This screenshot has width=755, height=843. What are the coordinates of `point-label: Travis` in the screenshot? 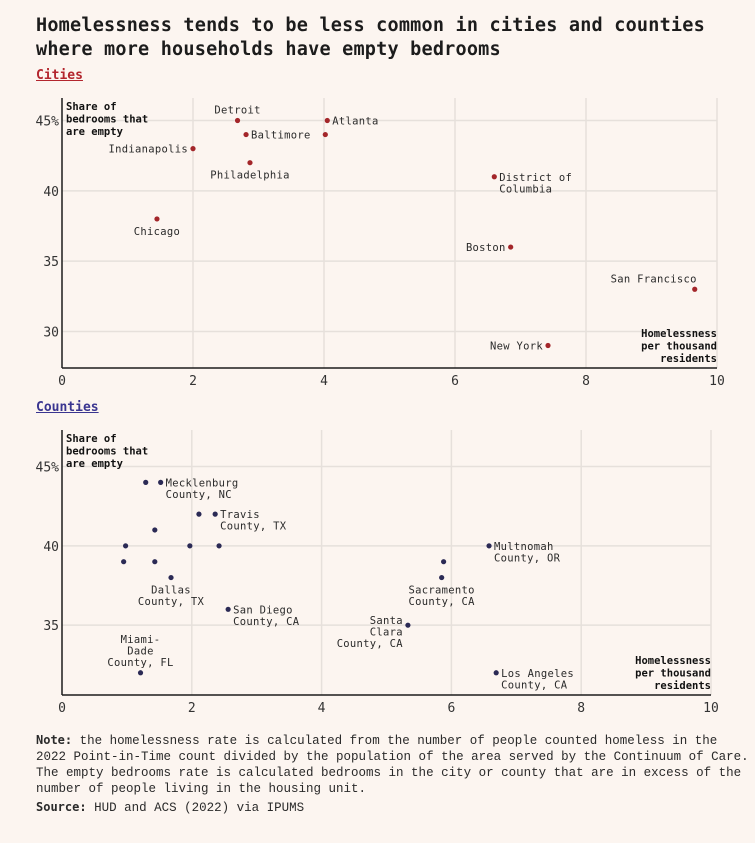 It's located at (240, 515).